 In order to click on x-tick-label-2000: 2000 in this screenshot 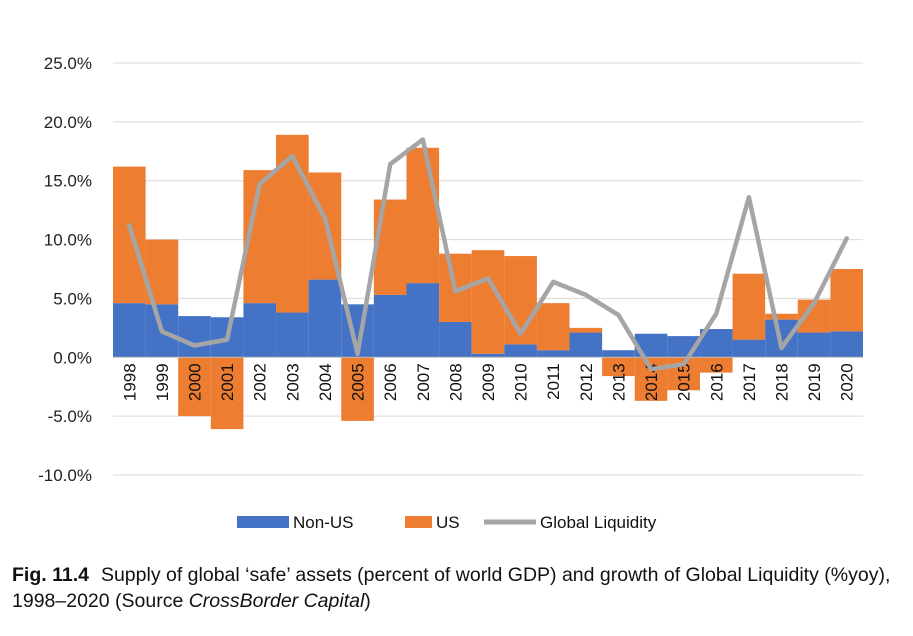, I will do `click(195, 382)`.